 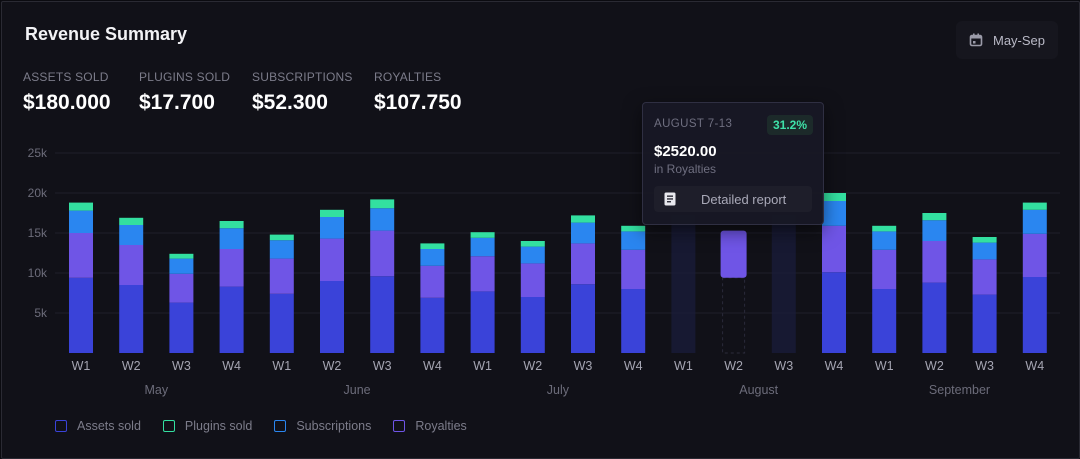 What do you see at coordinates (976, 40) in the screenshot?
I see `calendar-icon` at bounding box center [976, 40].